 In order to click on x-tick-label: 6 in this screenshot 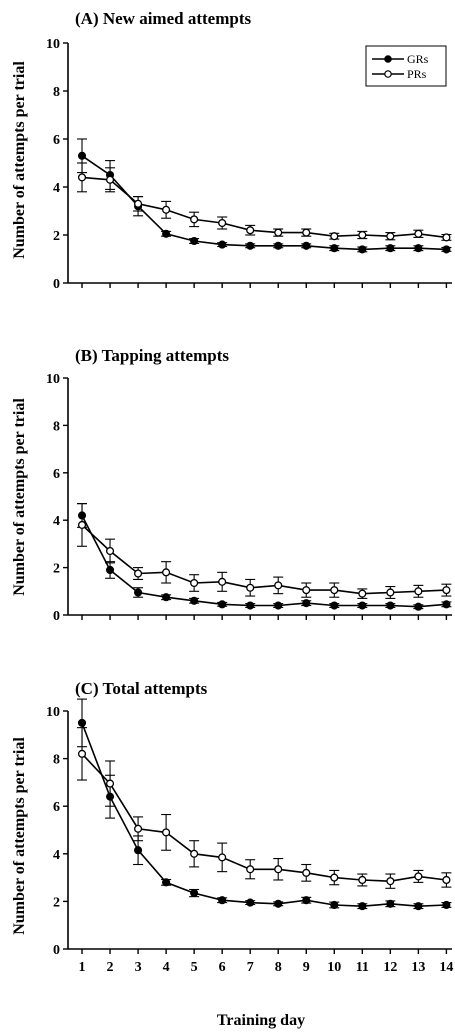, I will do `click(222, 967)`.